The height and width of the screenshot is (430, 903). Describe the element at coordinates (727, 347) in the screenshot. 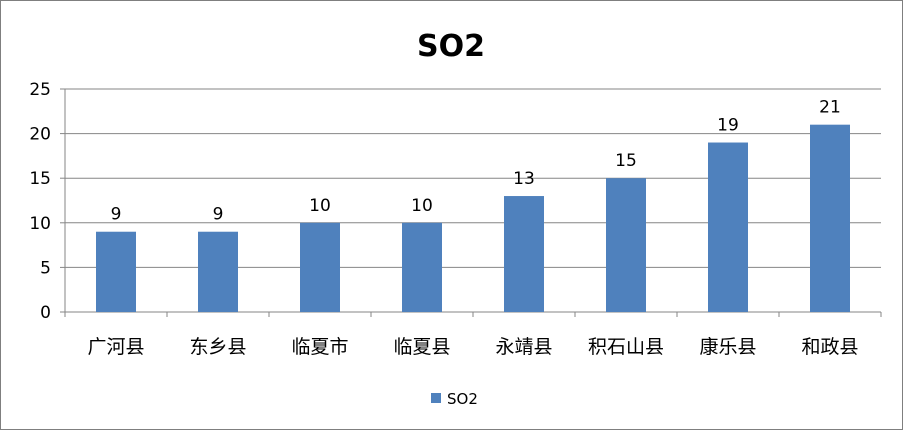

I see `x-category-label: 康乐县` at that location.